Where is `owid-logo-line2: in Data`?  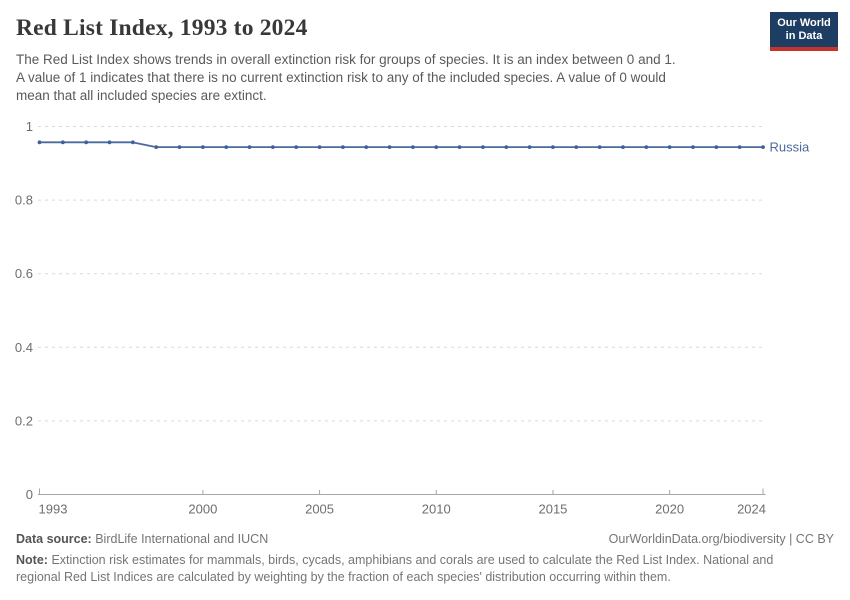 owid-logo-line2: in Data is located at coordinates (804, 36).